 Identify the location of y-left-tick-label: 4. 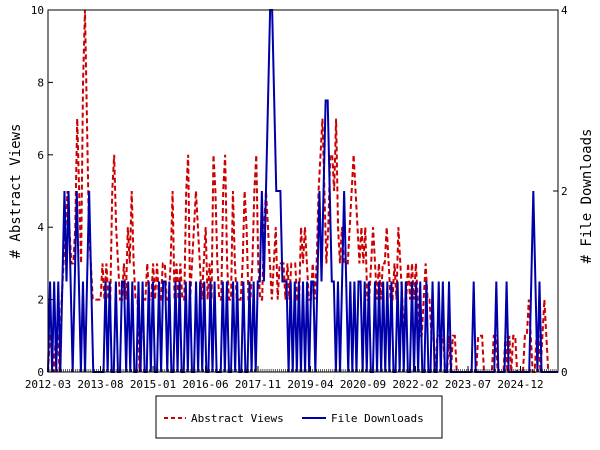
(40, 227).